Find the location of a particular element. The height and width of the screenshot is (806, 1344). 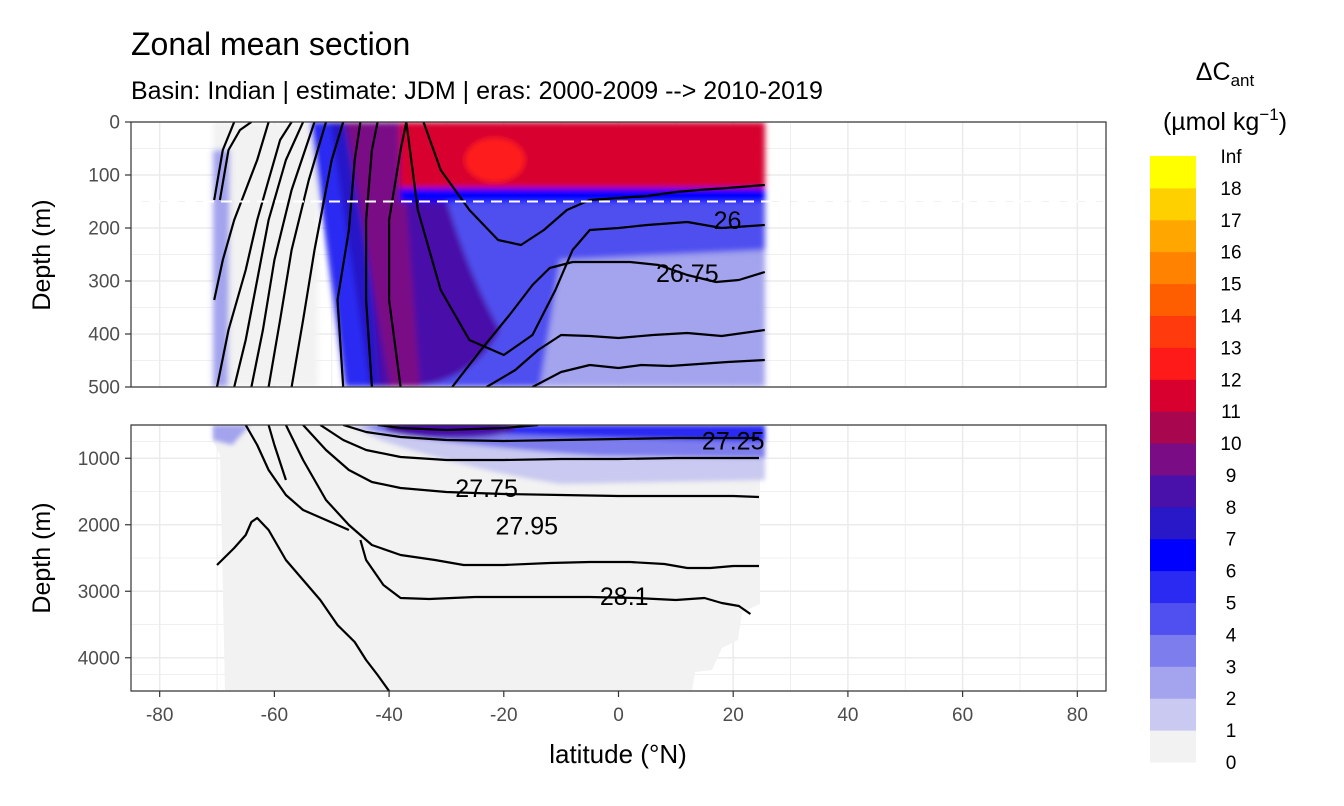

isopycnal-label: 27.95 is located at coordinates (526, 526).